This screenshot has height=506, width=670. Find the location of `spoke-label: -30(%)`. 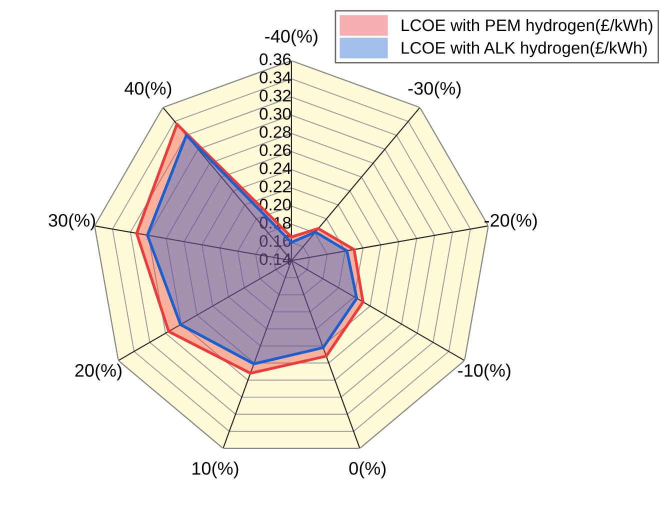

spoke-label: -30(%) is located at coordinates (434, 90).